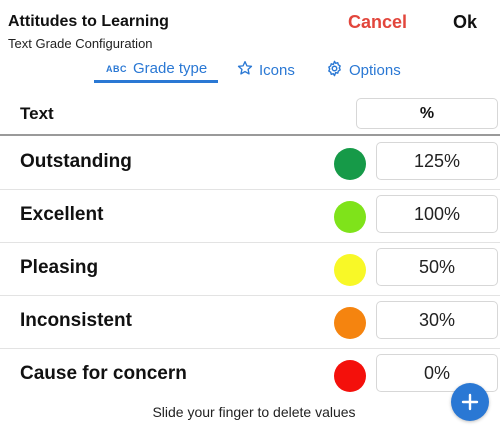 The height and width of the screenshot is (429, 500). What do you see at coordinates (170, 68) in the screenshot?
I see `tab-label: Grade type` at bounding box center [170, 68].